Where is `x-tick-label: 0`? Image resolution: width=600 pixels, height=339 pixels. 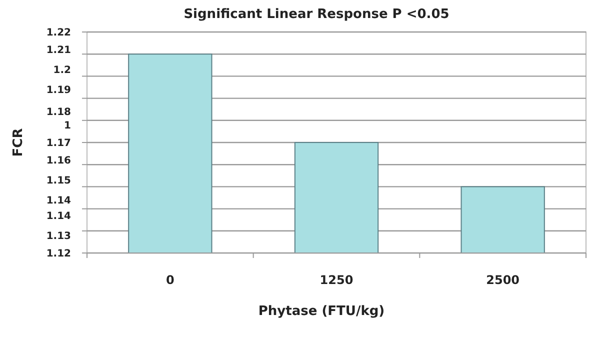 x-tick-label: 0 is located at coordinates (170, 280).